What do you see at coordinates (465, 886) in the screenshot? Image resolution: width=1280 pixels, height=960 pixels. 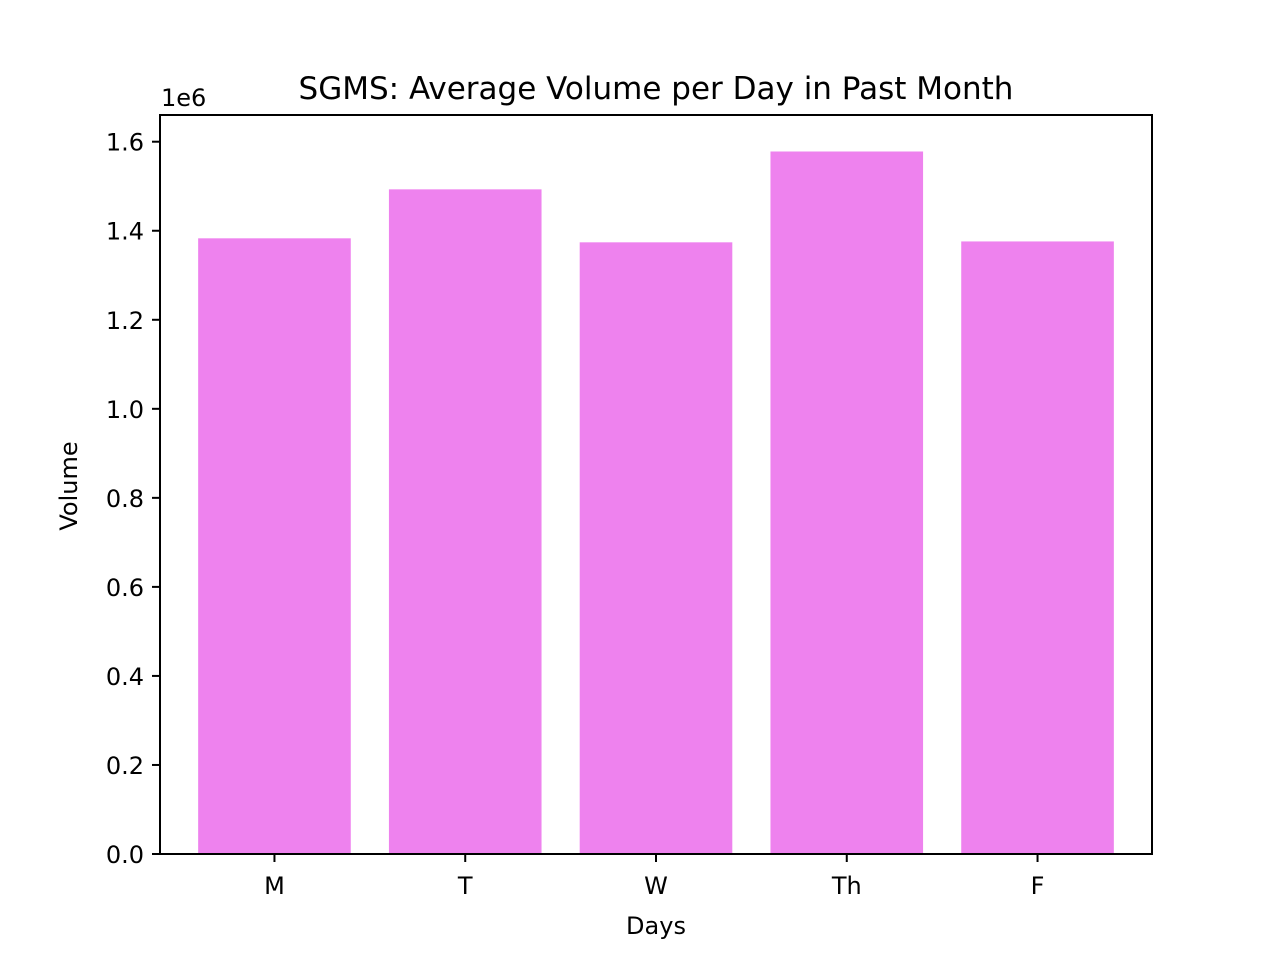 I see `x-tick-label: T` at bounding box center [465, 886].